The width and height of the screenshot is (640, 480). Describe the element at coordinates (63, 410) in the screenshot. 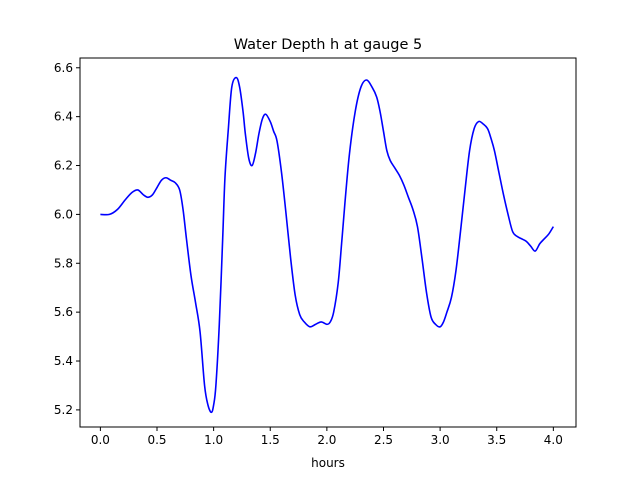

I see `y-tick-label: 5.2` at that location.